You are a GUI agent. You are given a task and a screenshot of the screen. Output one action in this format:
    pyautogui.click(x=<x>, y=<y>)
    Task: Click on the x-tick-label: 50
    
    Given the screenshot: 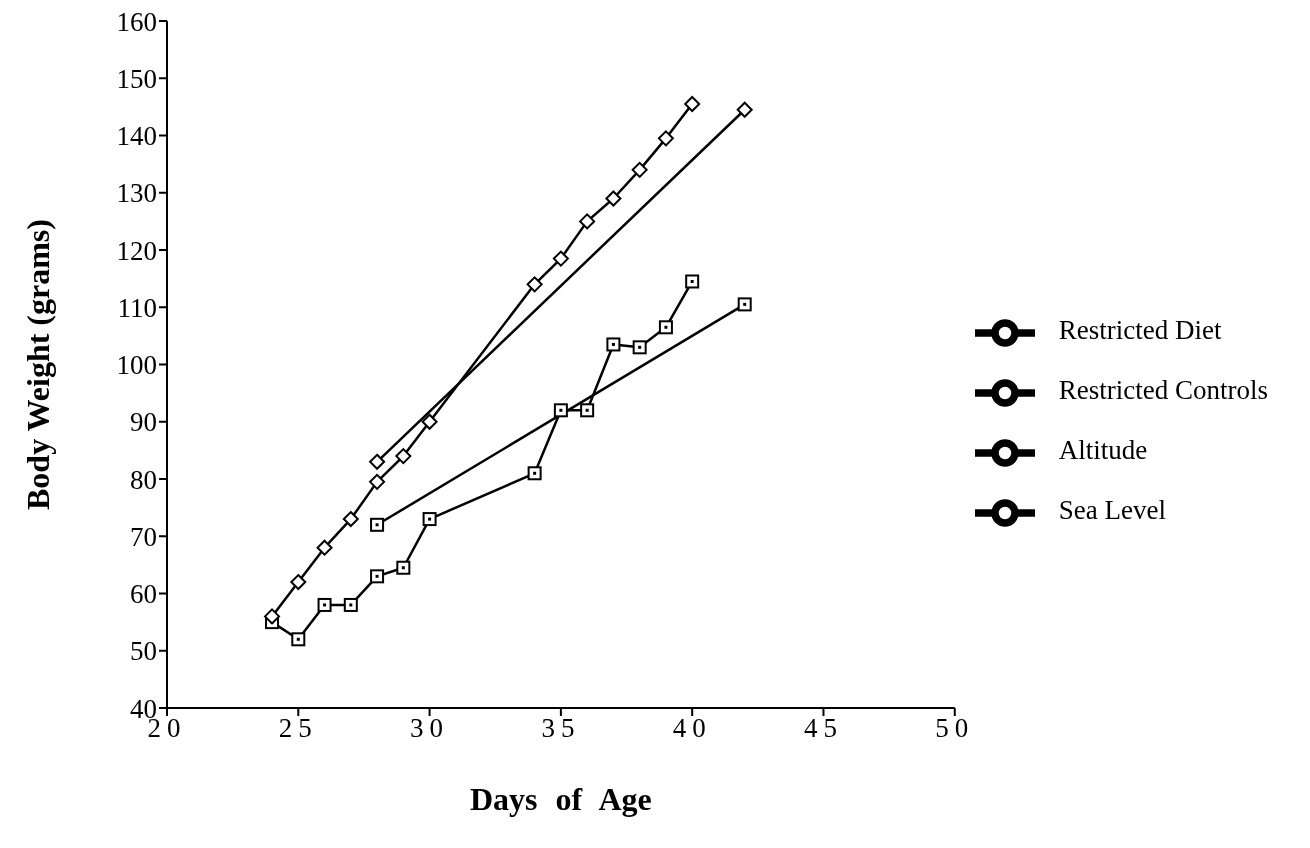 What is the action you would take?
    pyautogui.click(x=955, y=728)
    